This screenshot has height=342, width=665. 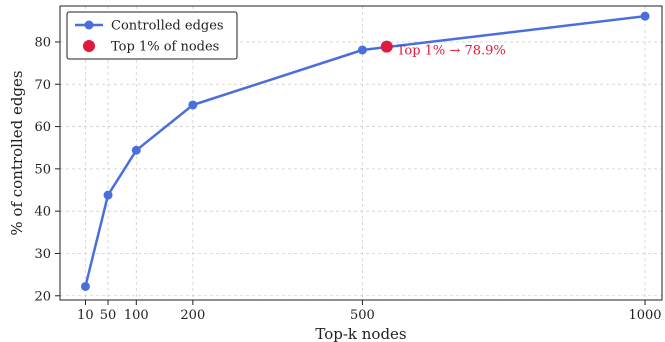 I want to click on y-axis-ticks: 20 30 40 50 60 70 80, so click(x=47, y=169).